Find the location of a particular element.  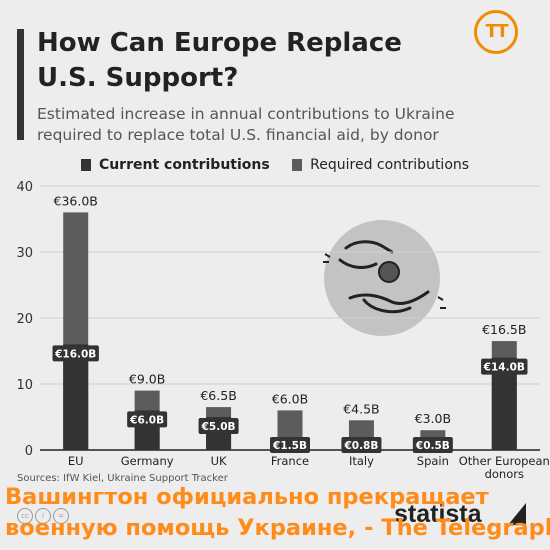

y-tick-label: 10 is located at coordinates (24, 385).